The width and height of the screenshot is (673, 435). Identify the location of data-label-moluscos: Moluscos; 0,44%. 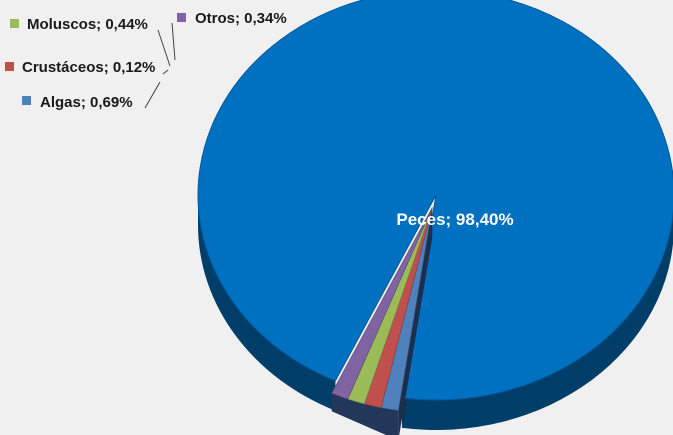
(87, 24).